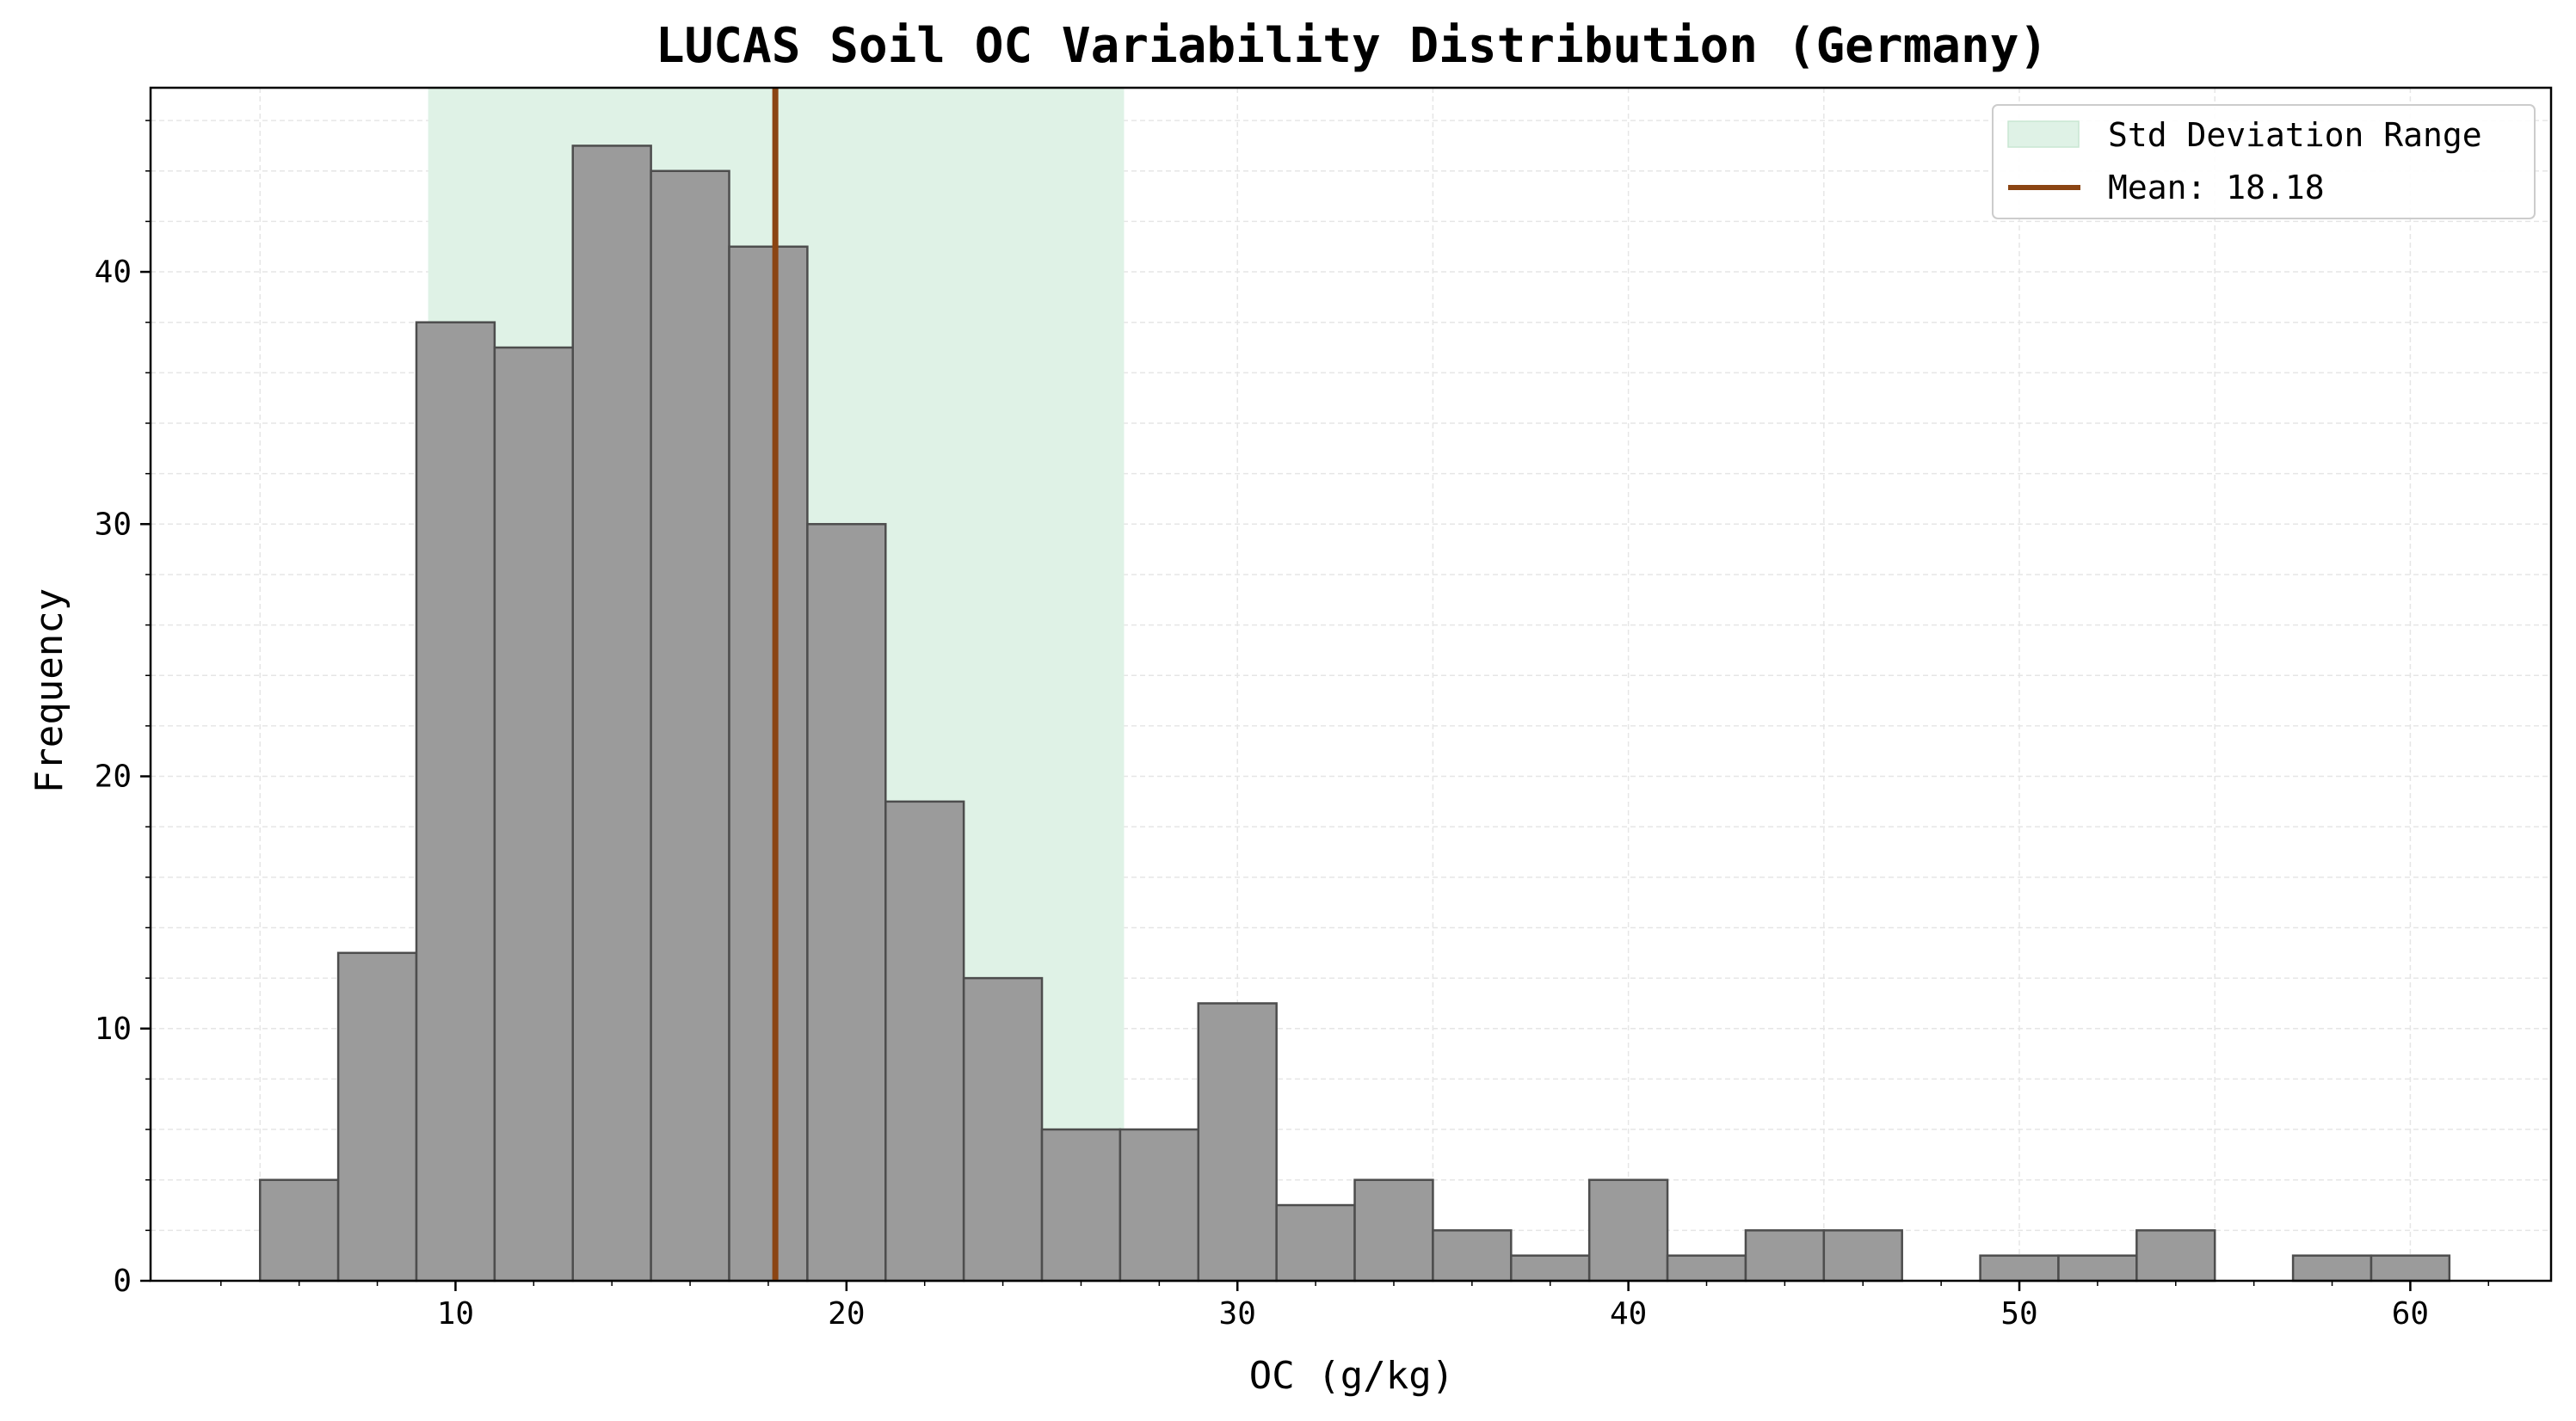 The height and width of the screenshot is (1421, 2576). Describe the element at coordinates (1351, 1376) in the screenshot. I see `x-axis-label: OC (g/kg)` at that location.